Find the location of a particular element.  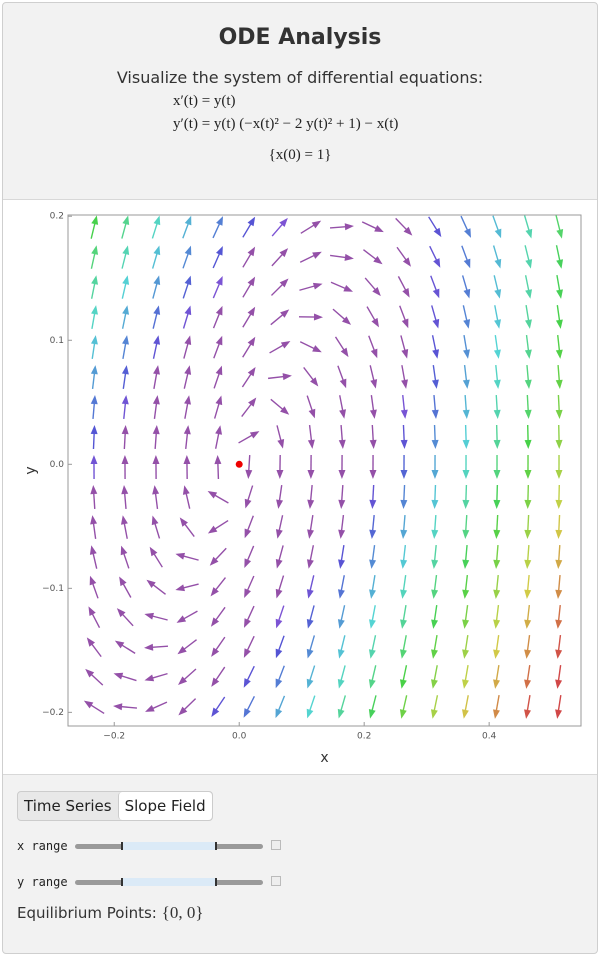

slider-label: x range is located at coordinates (42, 846).